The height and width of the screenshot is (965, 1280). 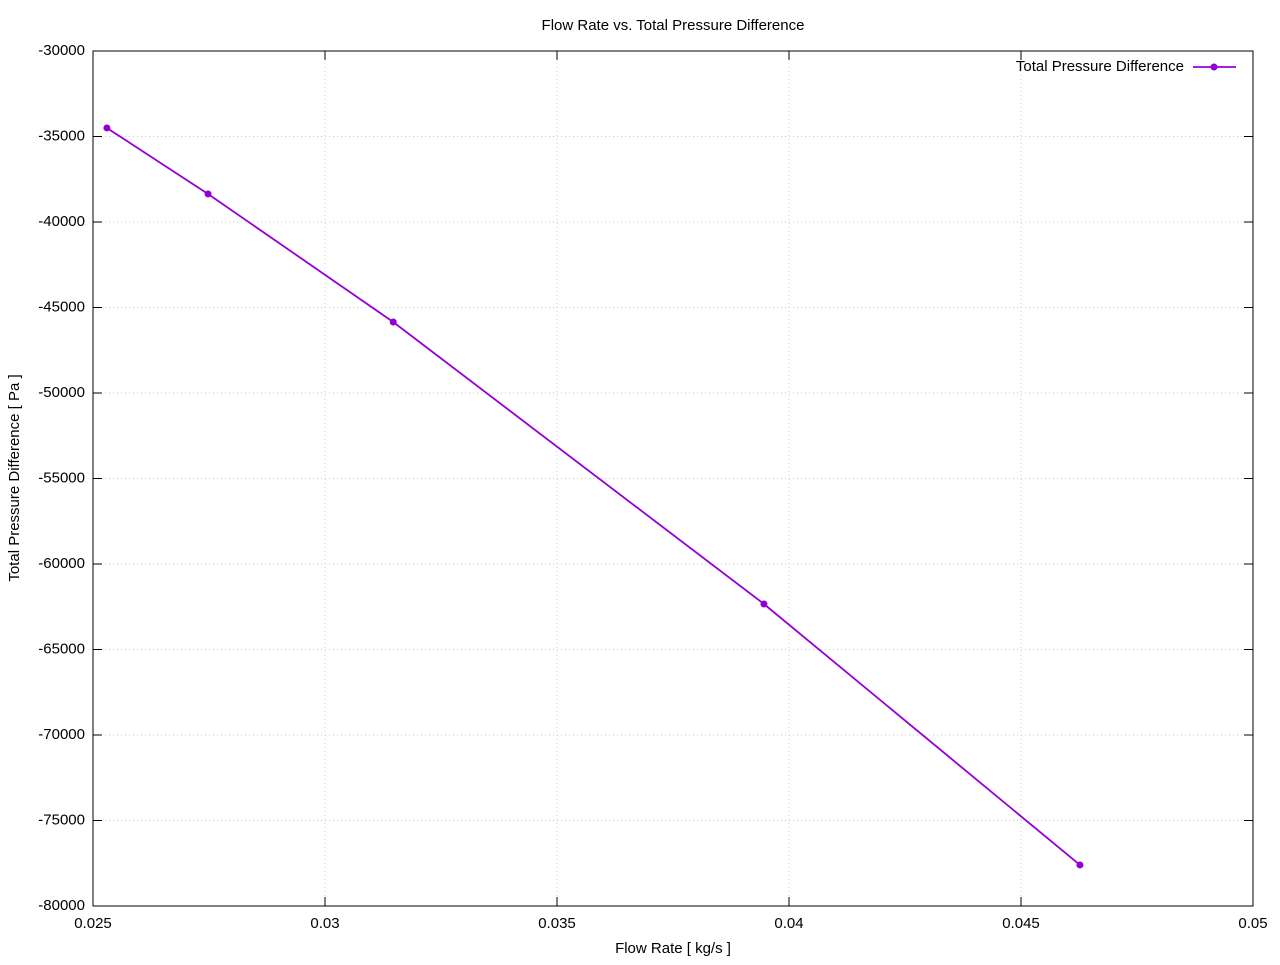 What do you see at coordinates (61, 734) in the screenshot?
I see `y-tick-label: -70000` at bounding box center [61, 734].